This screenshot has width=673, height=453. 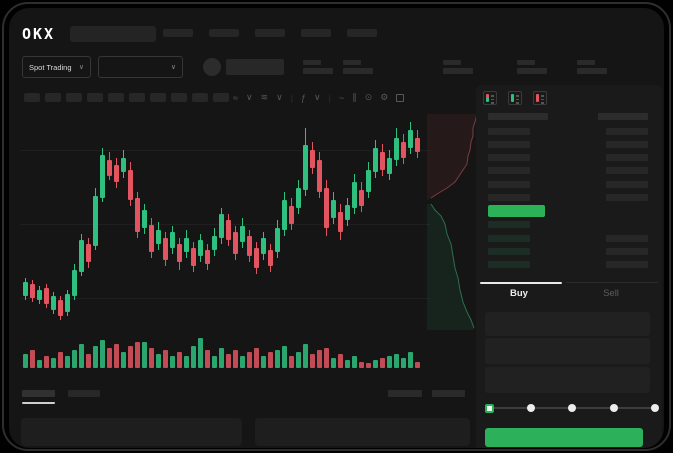 I want to click on bottom-tab, so click(x=84, y=393).